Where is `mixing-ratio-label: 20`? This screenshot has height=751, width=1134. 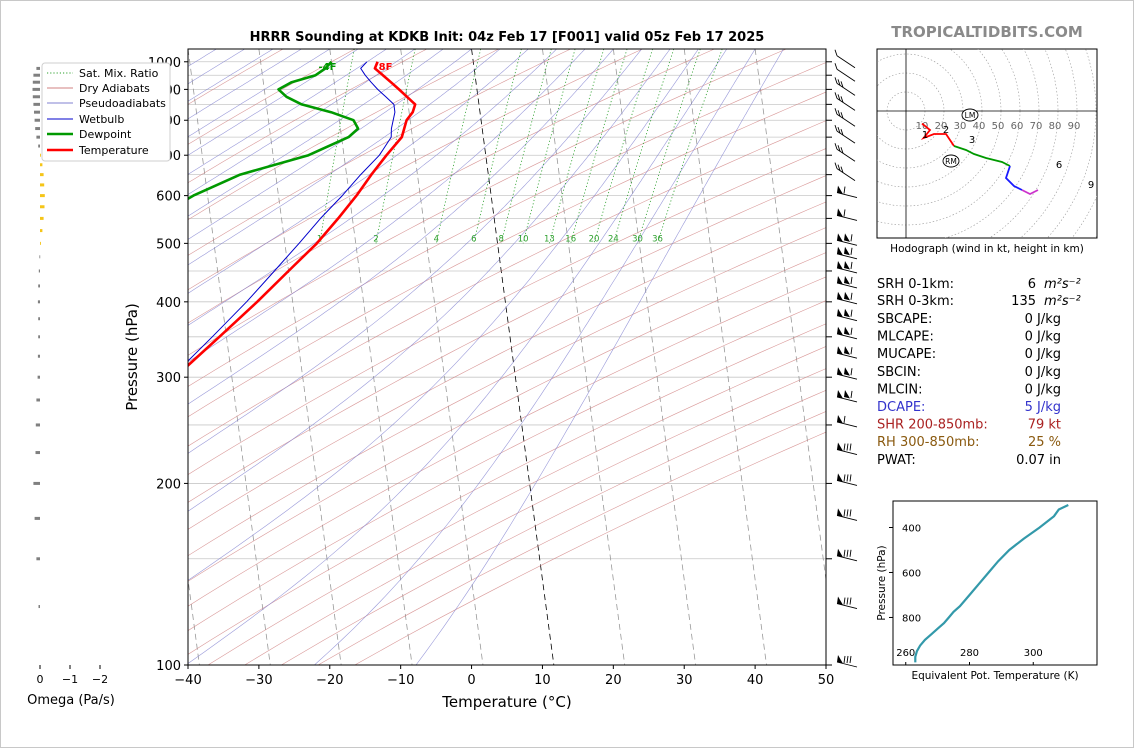
mixing-ratio-label: 20 is located at coordinates (594, 239).